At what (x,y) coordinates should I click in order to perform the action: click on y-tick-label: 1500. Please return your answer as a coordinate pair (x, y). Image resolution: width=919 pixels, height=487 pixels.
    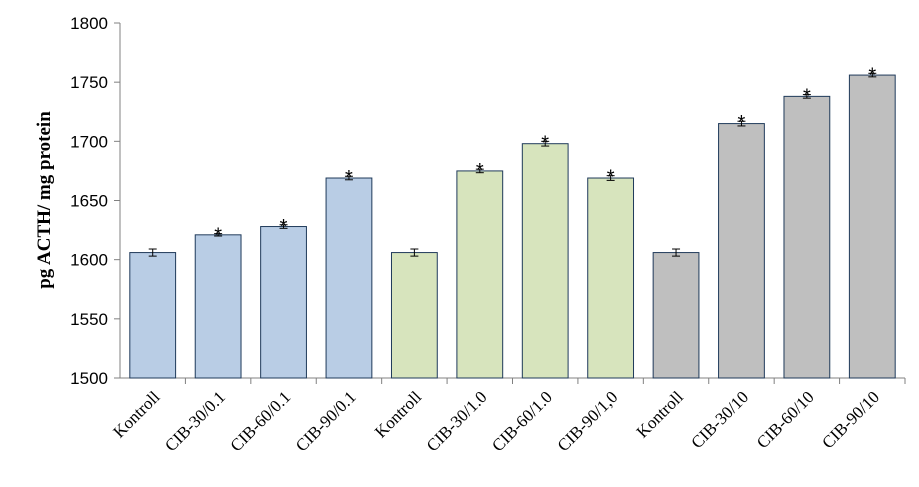
    Looking at the image, I should click on (89, 378).